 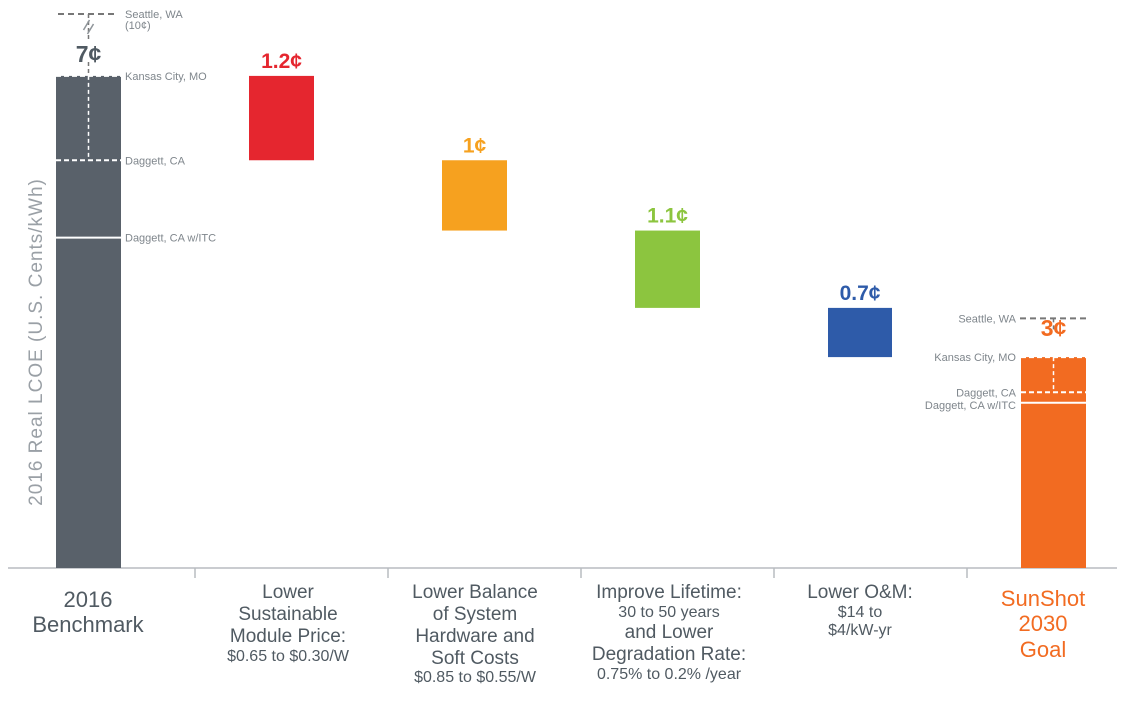 I want to click on goal-location-label-seattle: Seattle, WA, so click(x=987, y=319).